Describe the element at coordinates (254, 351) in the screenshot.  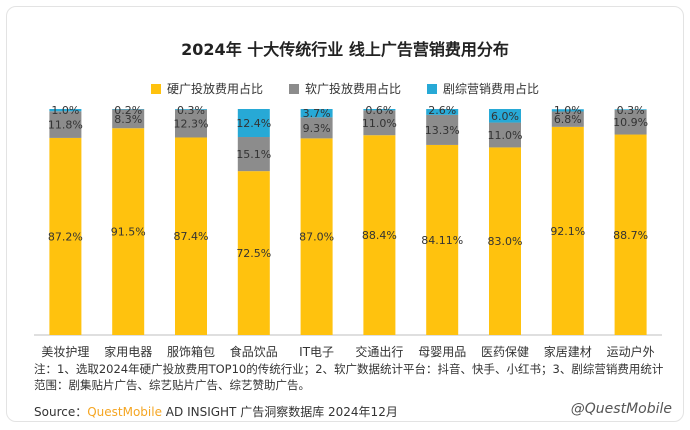
I see `category-label: 食品饮品` at that location.